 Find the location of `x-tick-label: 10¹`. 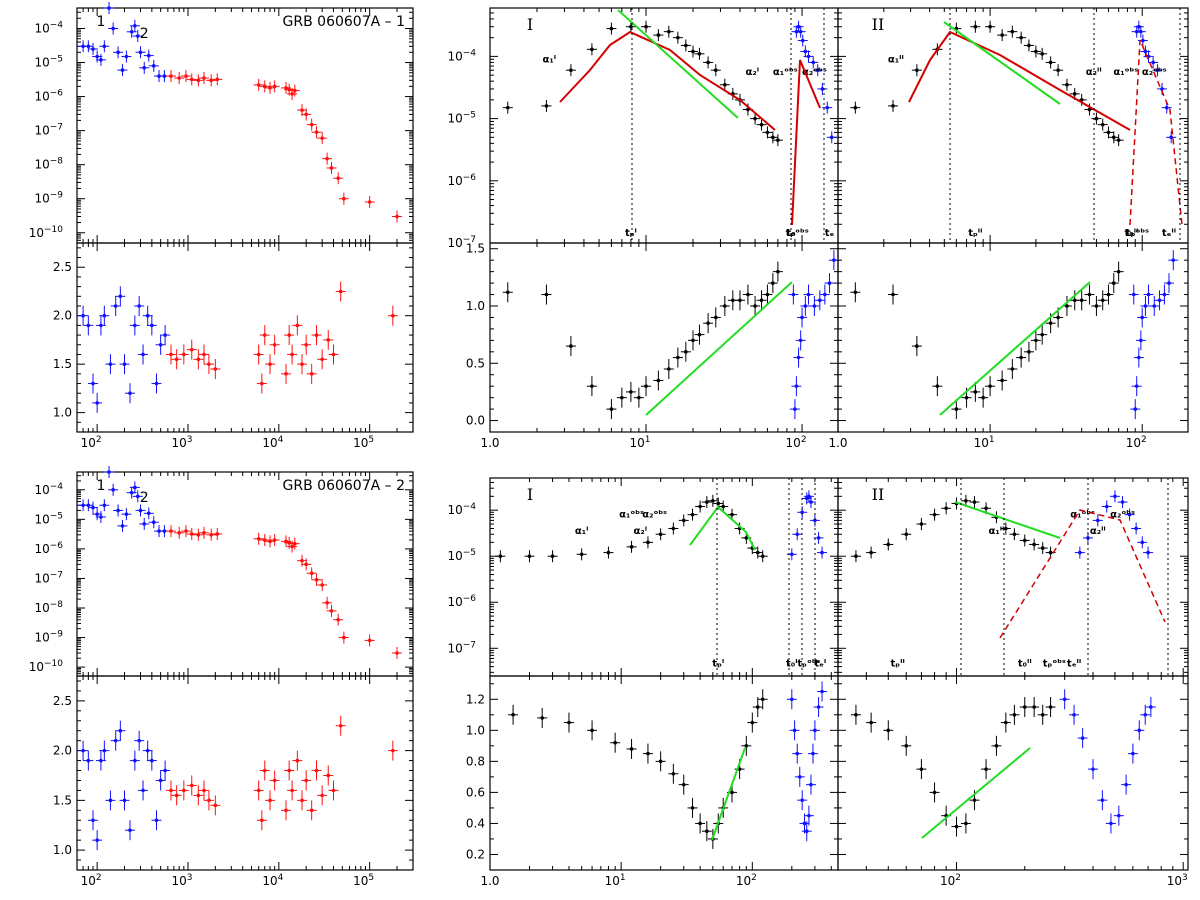

x-tick-label: 10¹ is located at coordinates (615, 880).